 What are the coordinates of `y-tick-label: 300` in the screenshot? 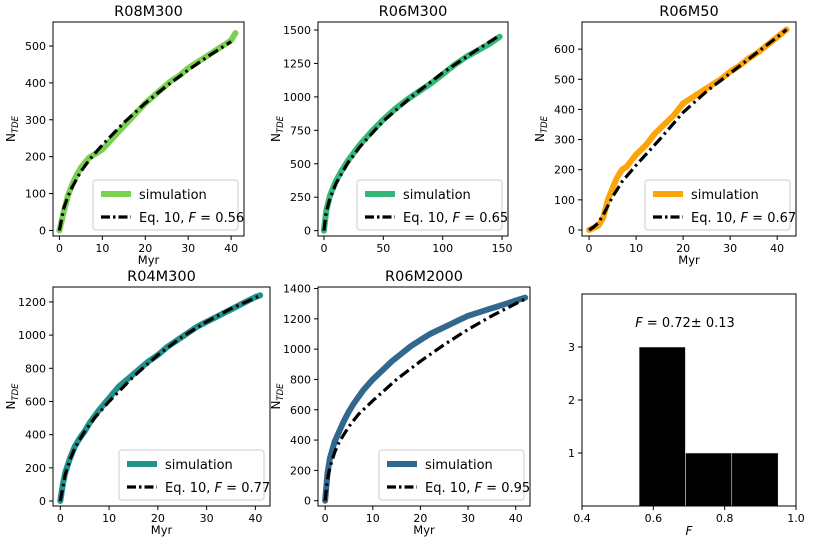 It's located at (564, 140).